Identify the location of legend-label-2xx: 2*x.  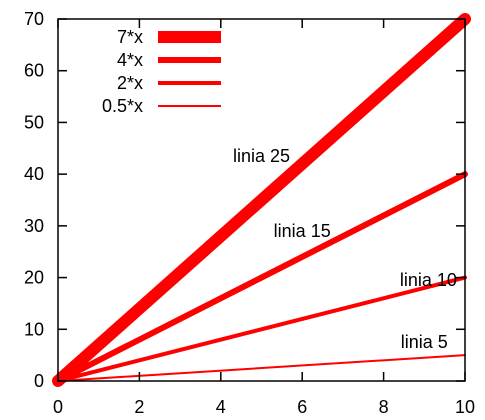
(130, 83).